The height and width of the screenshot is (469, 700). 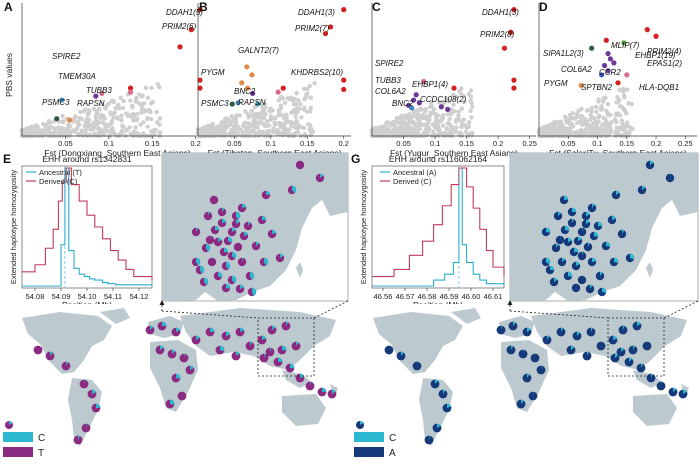 What do you see at coordinates (245, 91) in the screenshot?
I see `gene-label: BNC2` at bounding box center [245, 91].